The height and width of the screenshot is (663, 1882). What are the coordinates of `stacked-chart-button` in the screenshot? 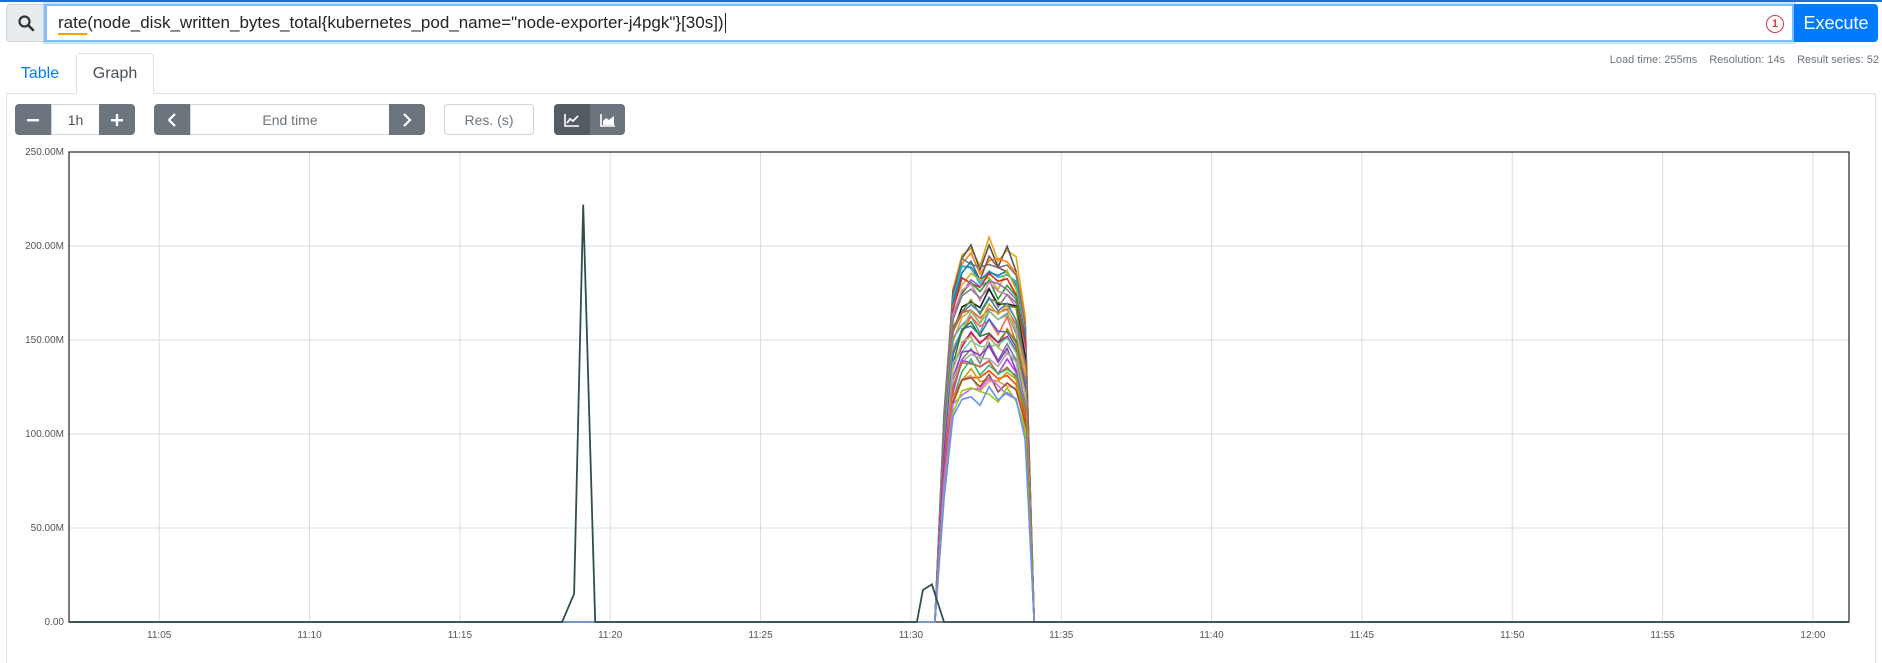 It's located at (607, 119).